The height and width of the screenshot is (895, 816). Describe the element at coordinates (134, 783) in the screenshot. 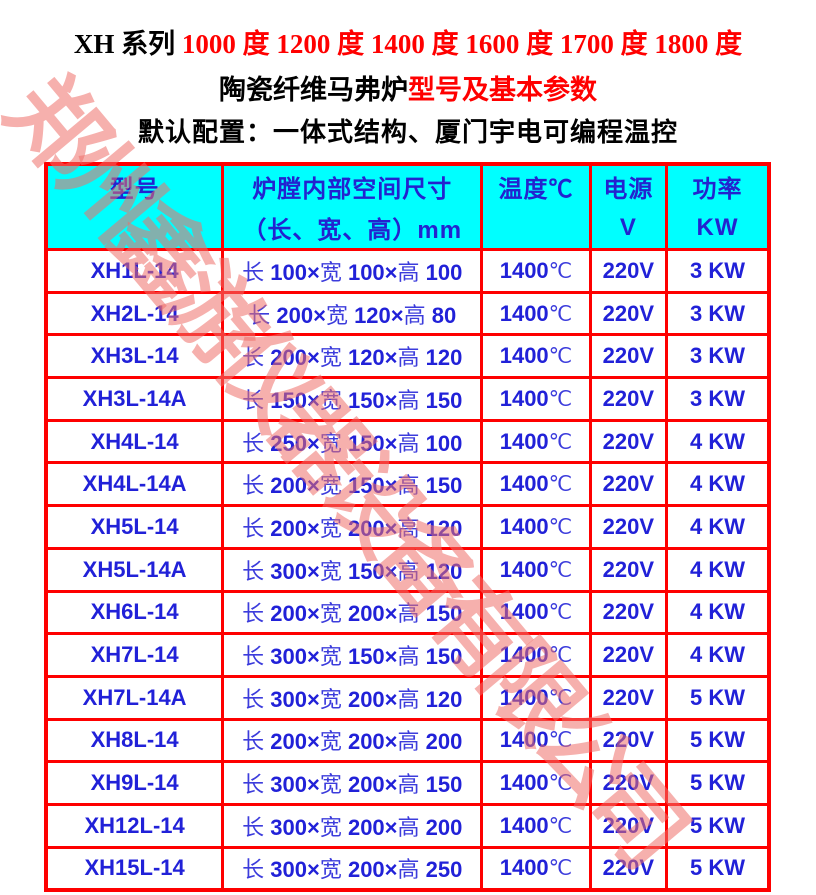

I see `model-cell: XH9L-14` at that location.